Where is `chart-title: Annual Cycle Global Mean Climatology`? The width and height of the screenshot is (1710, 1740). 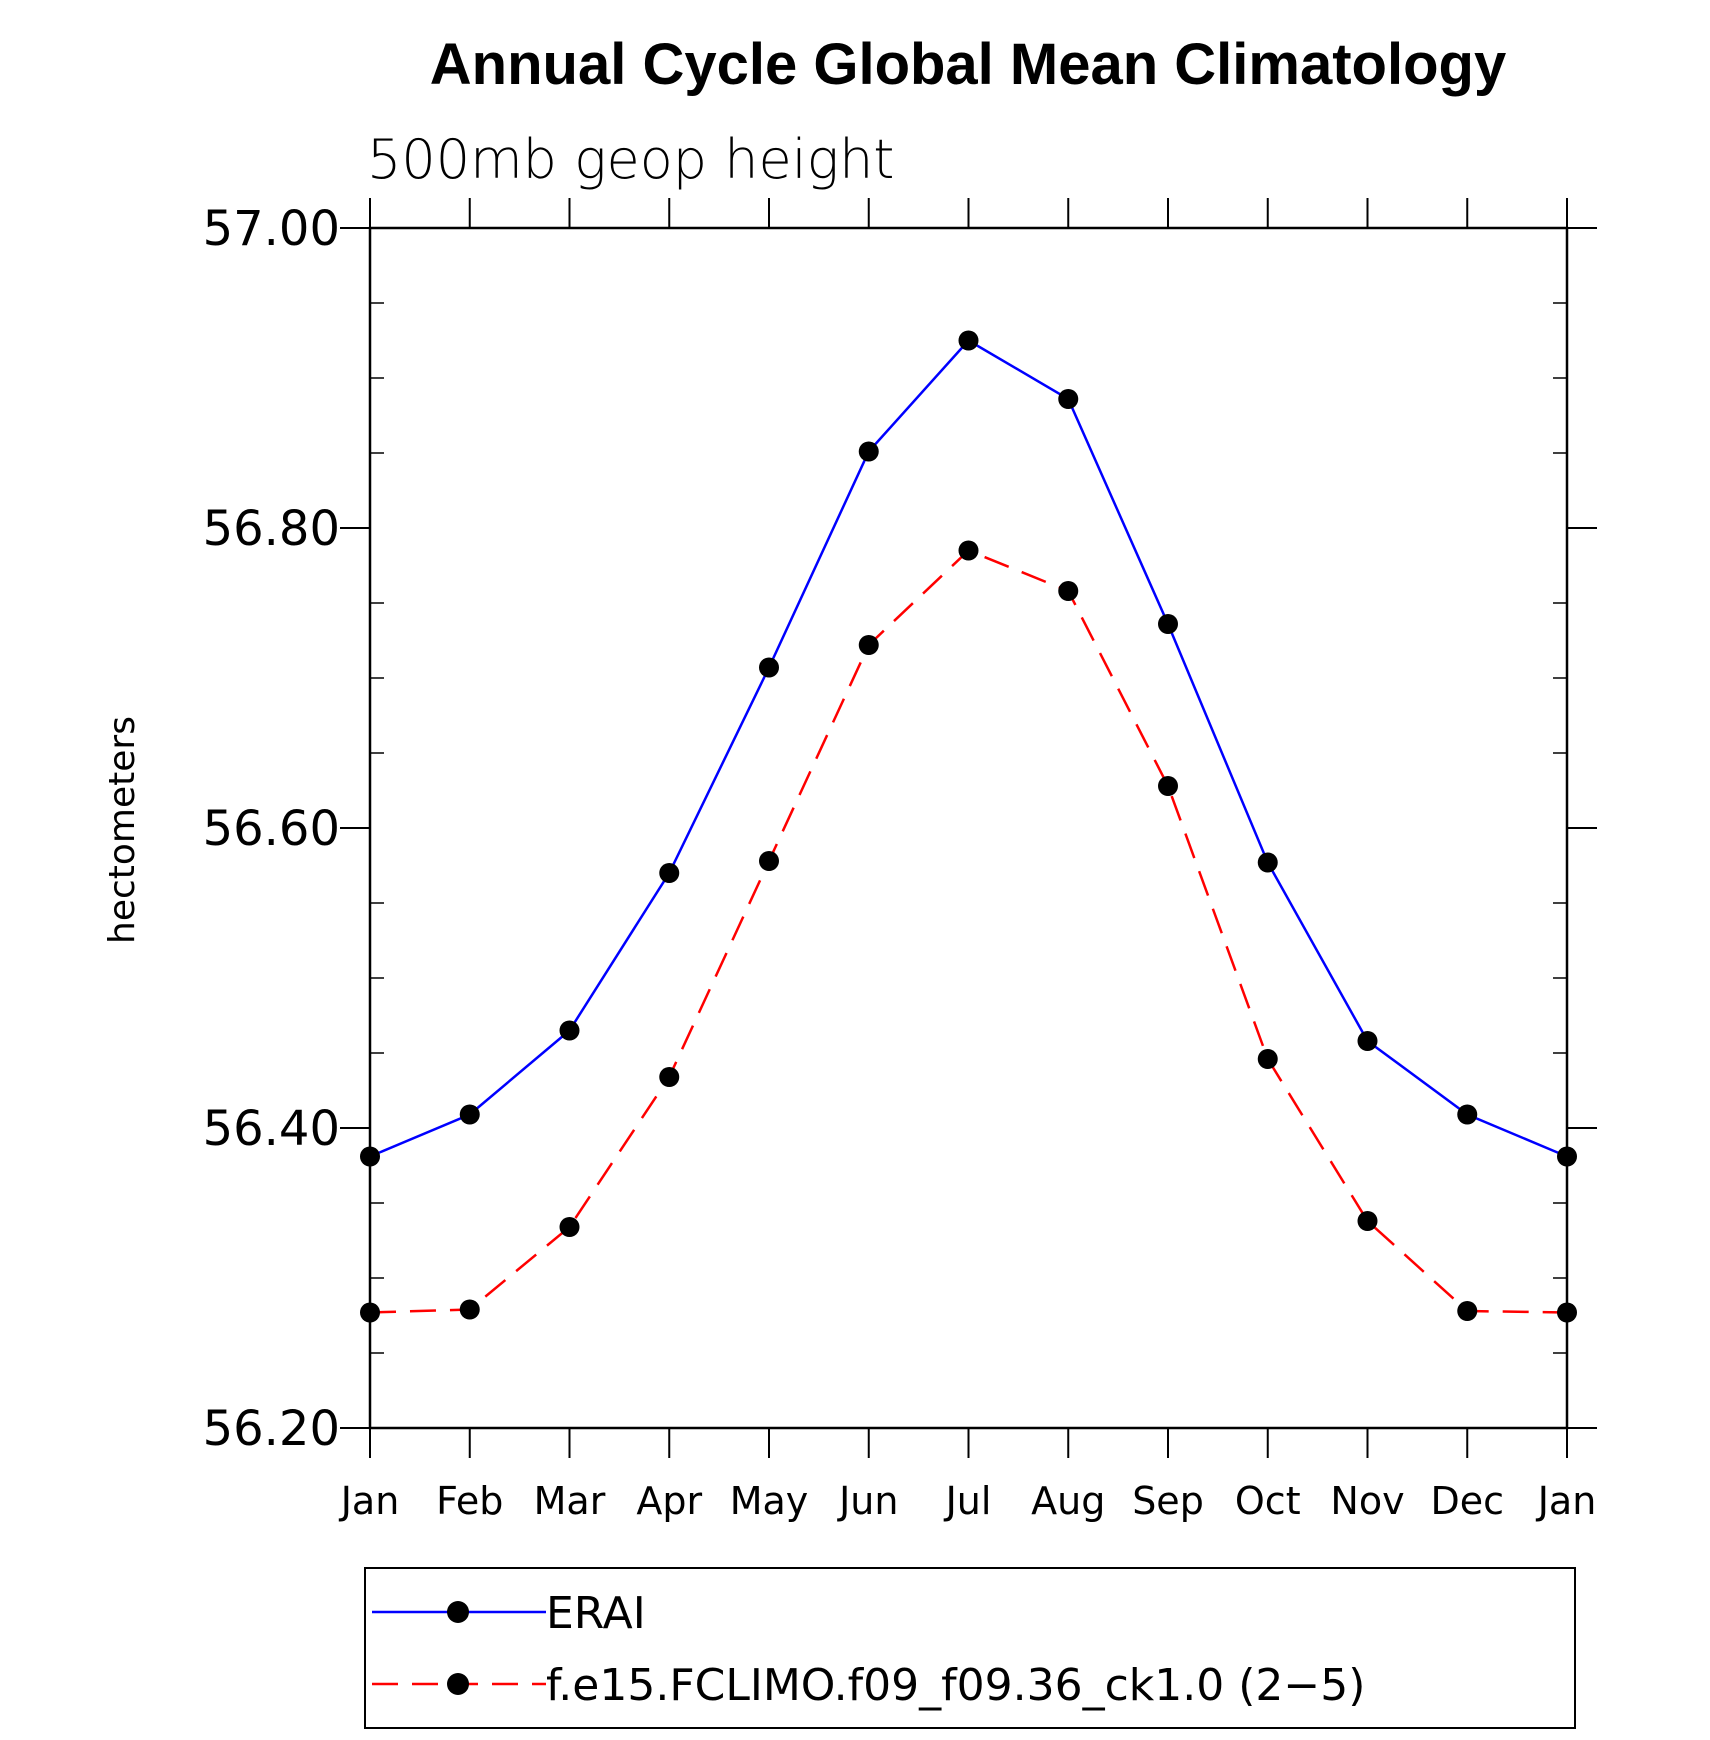 chart-title: Annual Cycle Global Mean Climatology is located at coordinates (968, 64).